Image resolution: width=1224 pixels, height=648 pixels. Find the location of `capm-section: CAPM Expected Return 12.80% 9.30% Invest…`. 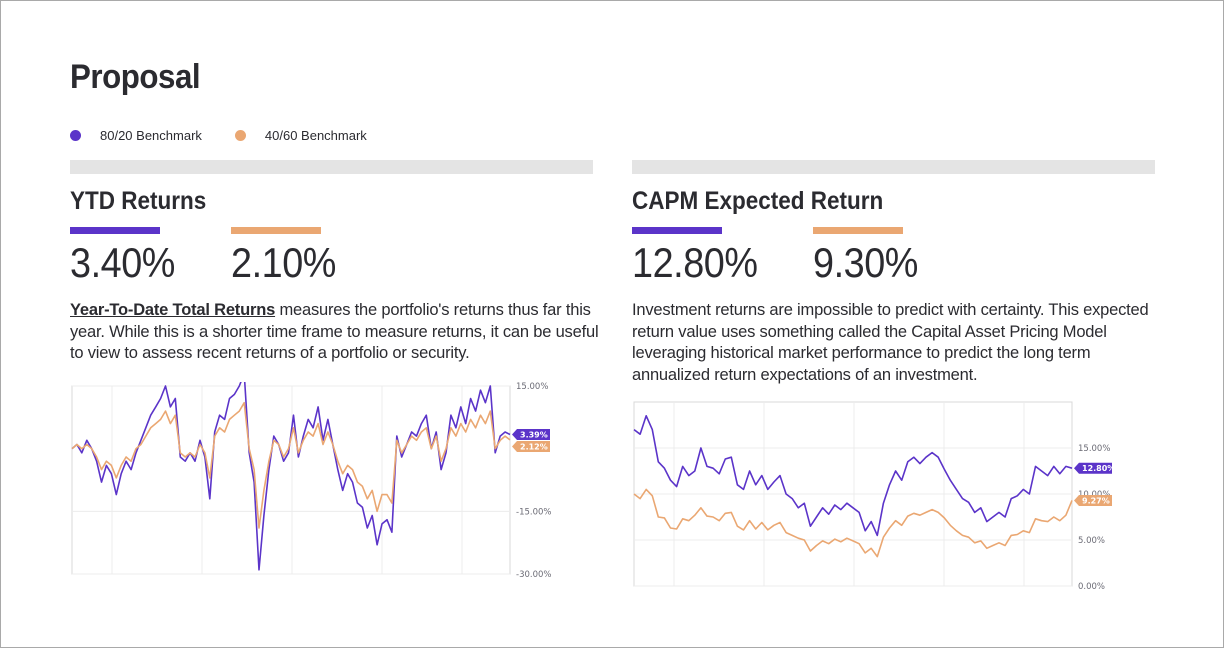

capm-section: CAPM Expected Return 12.80% 9.30% Invest… is located at coordinates (893, 273).